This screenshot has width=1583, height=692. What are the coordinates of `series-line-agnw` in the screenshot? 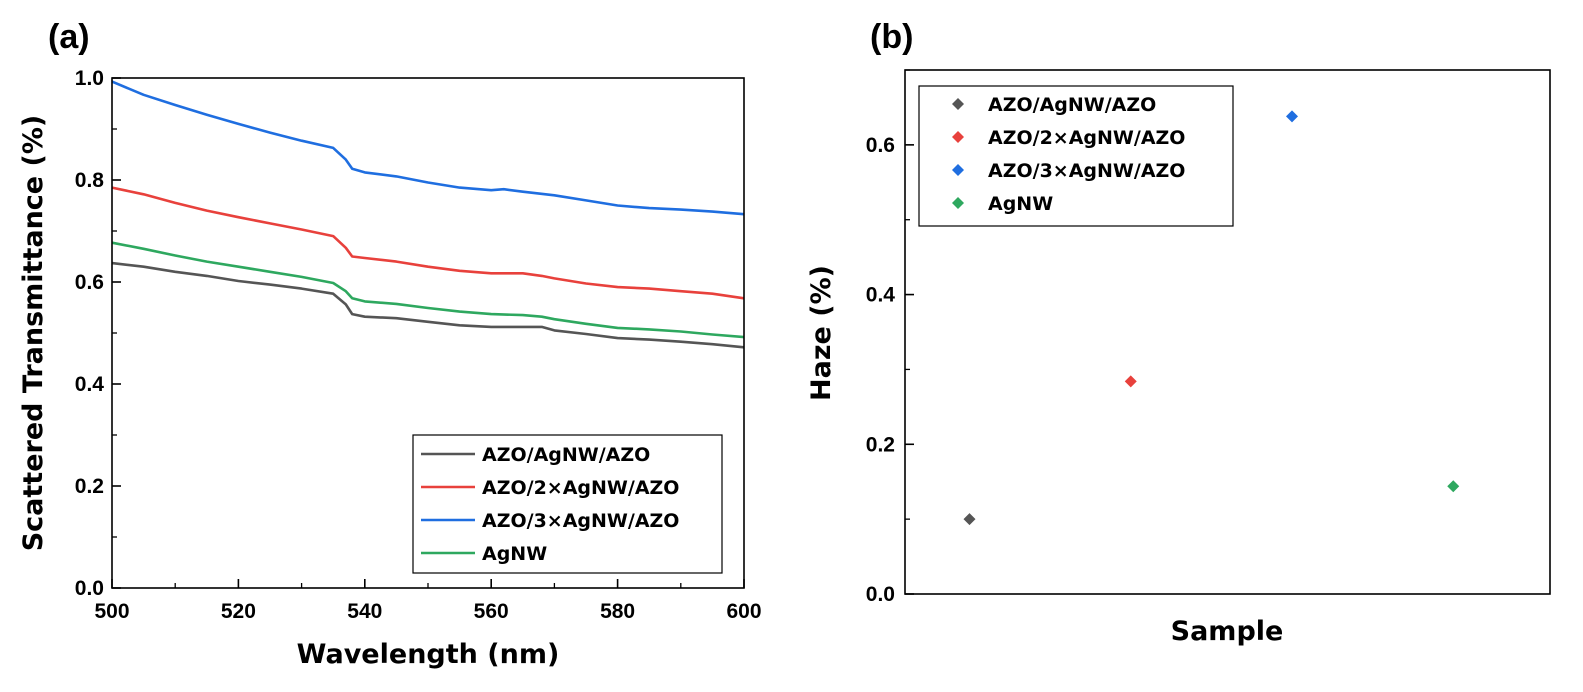 It's located at (428, 290).